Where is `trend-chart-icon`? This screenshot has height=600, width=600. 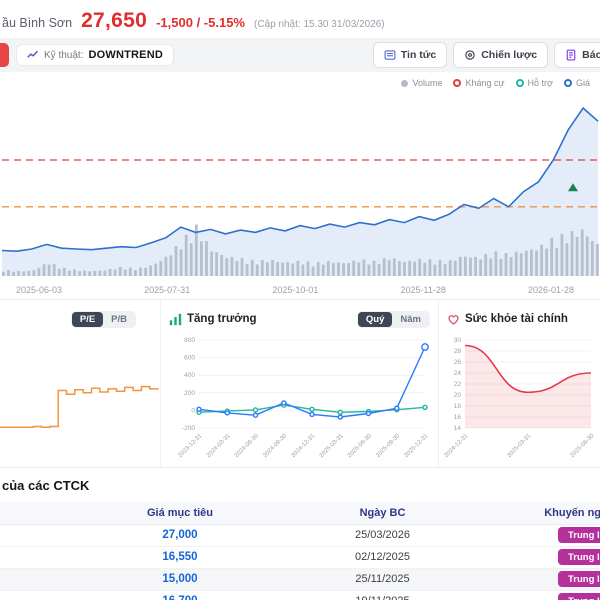
trend-chart-icon is located at coordinates (33, 54).